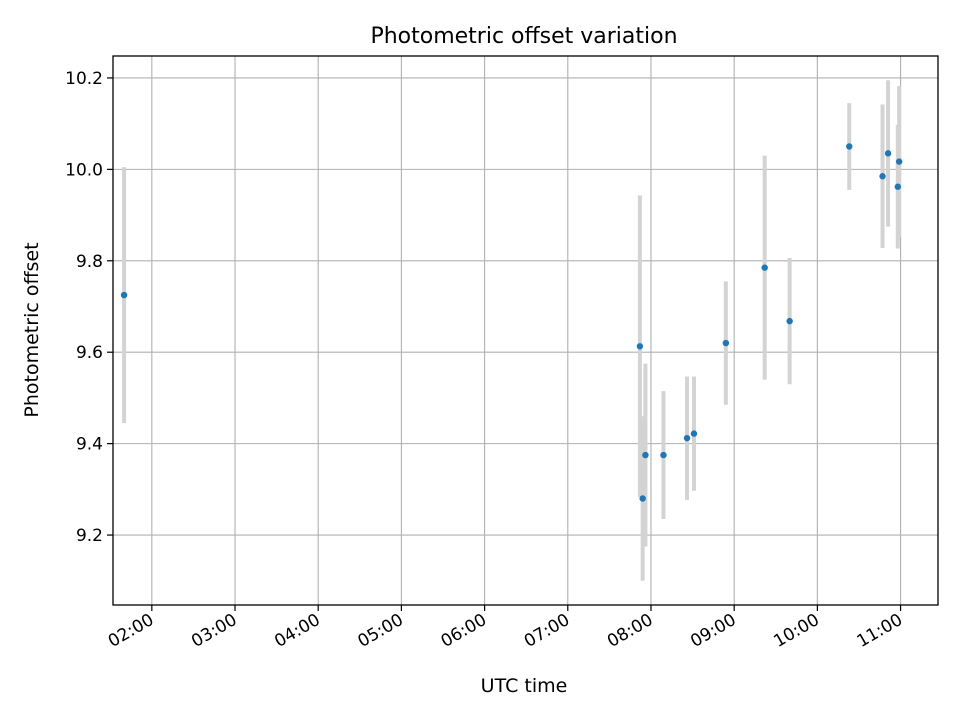 The image size is (960, 720). What do you see at coordinates (89, 445) in the screenshot?
I see `y-tick-label: 9.4` at bounding box center [89, 445].